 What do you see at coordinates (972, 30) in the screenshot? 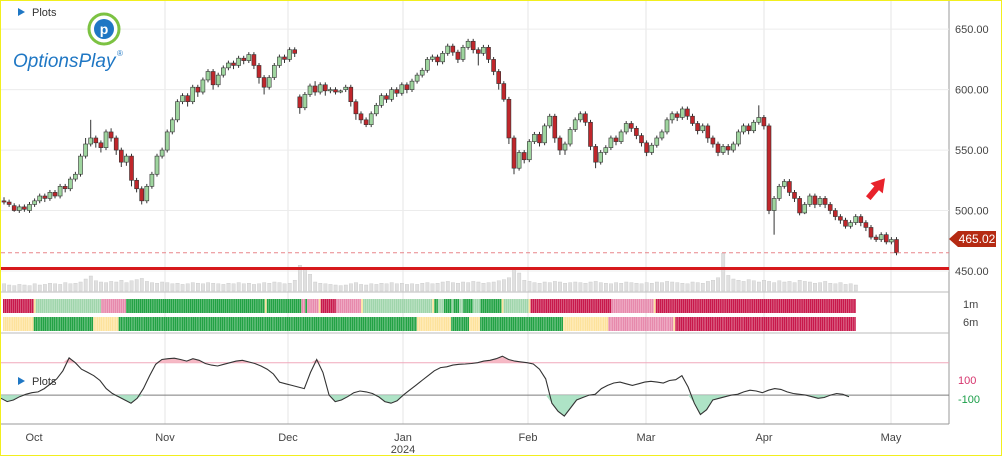
I see `price-tick-label: 650.00` at bounding box center [972, 30].